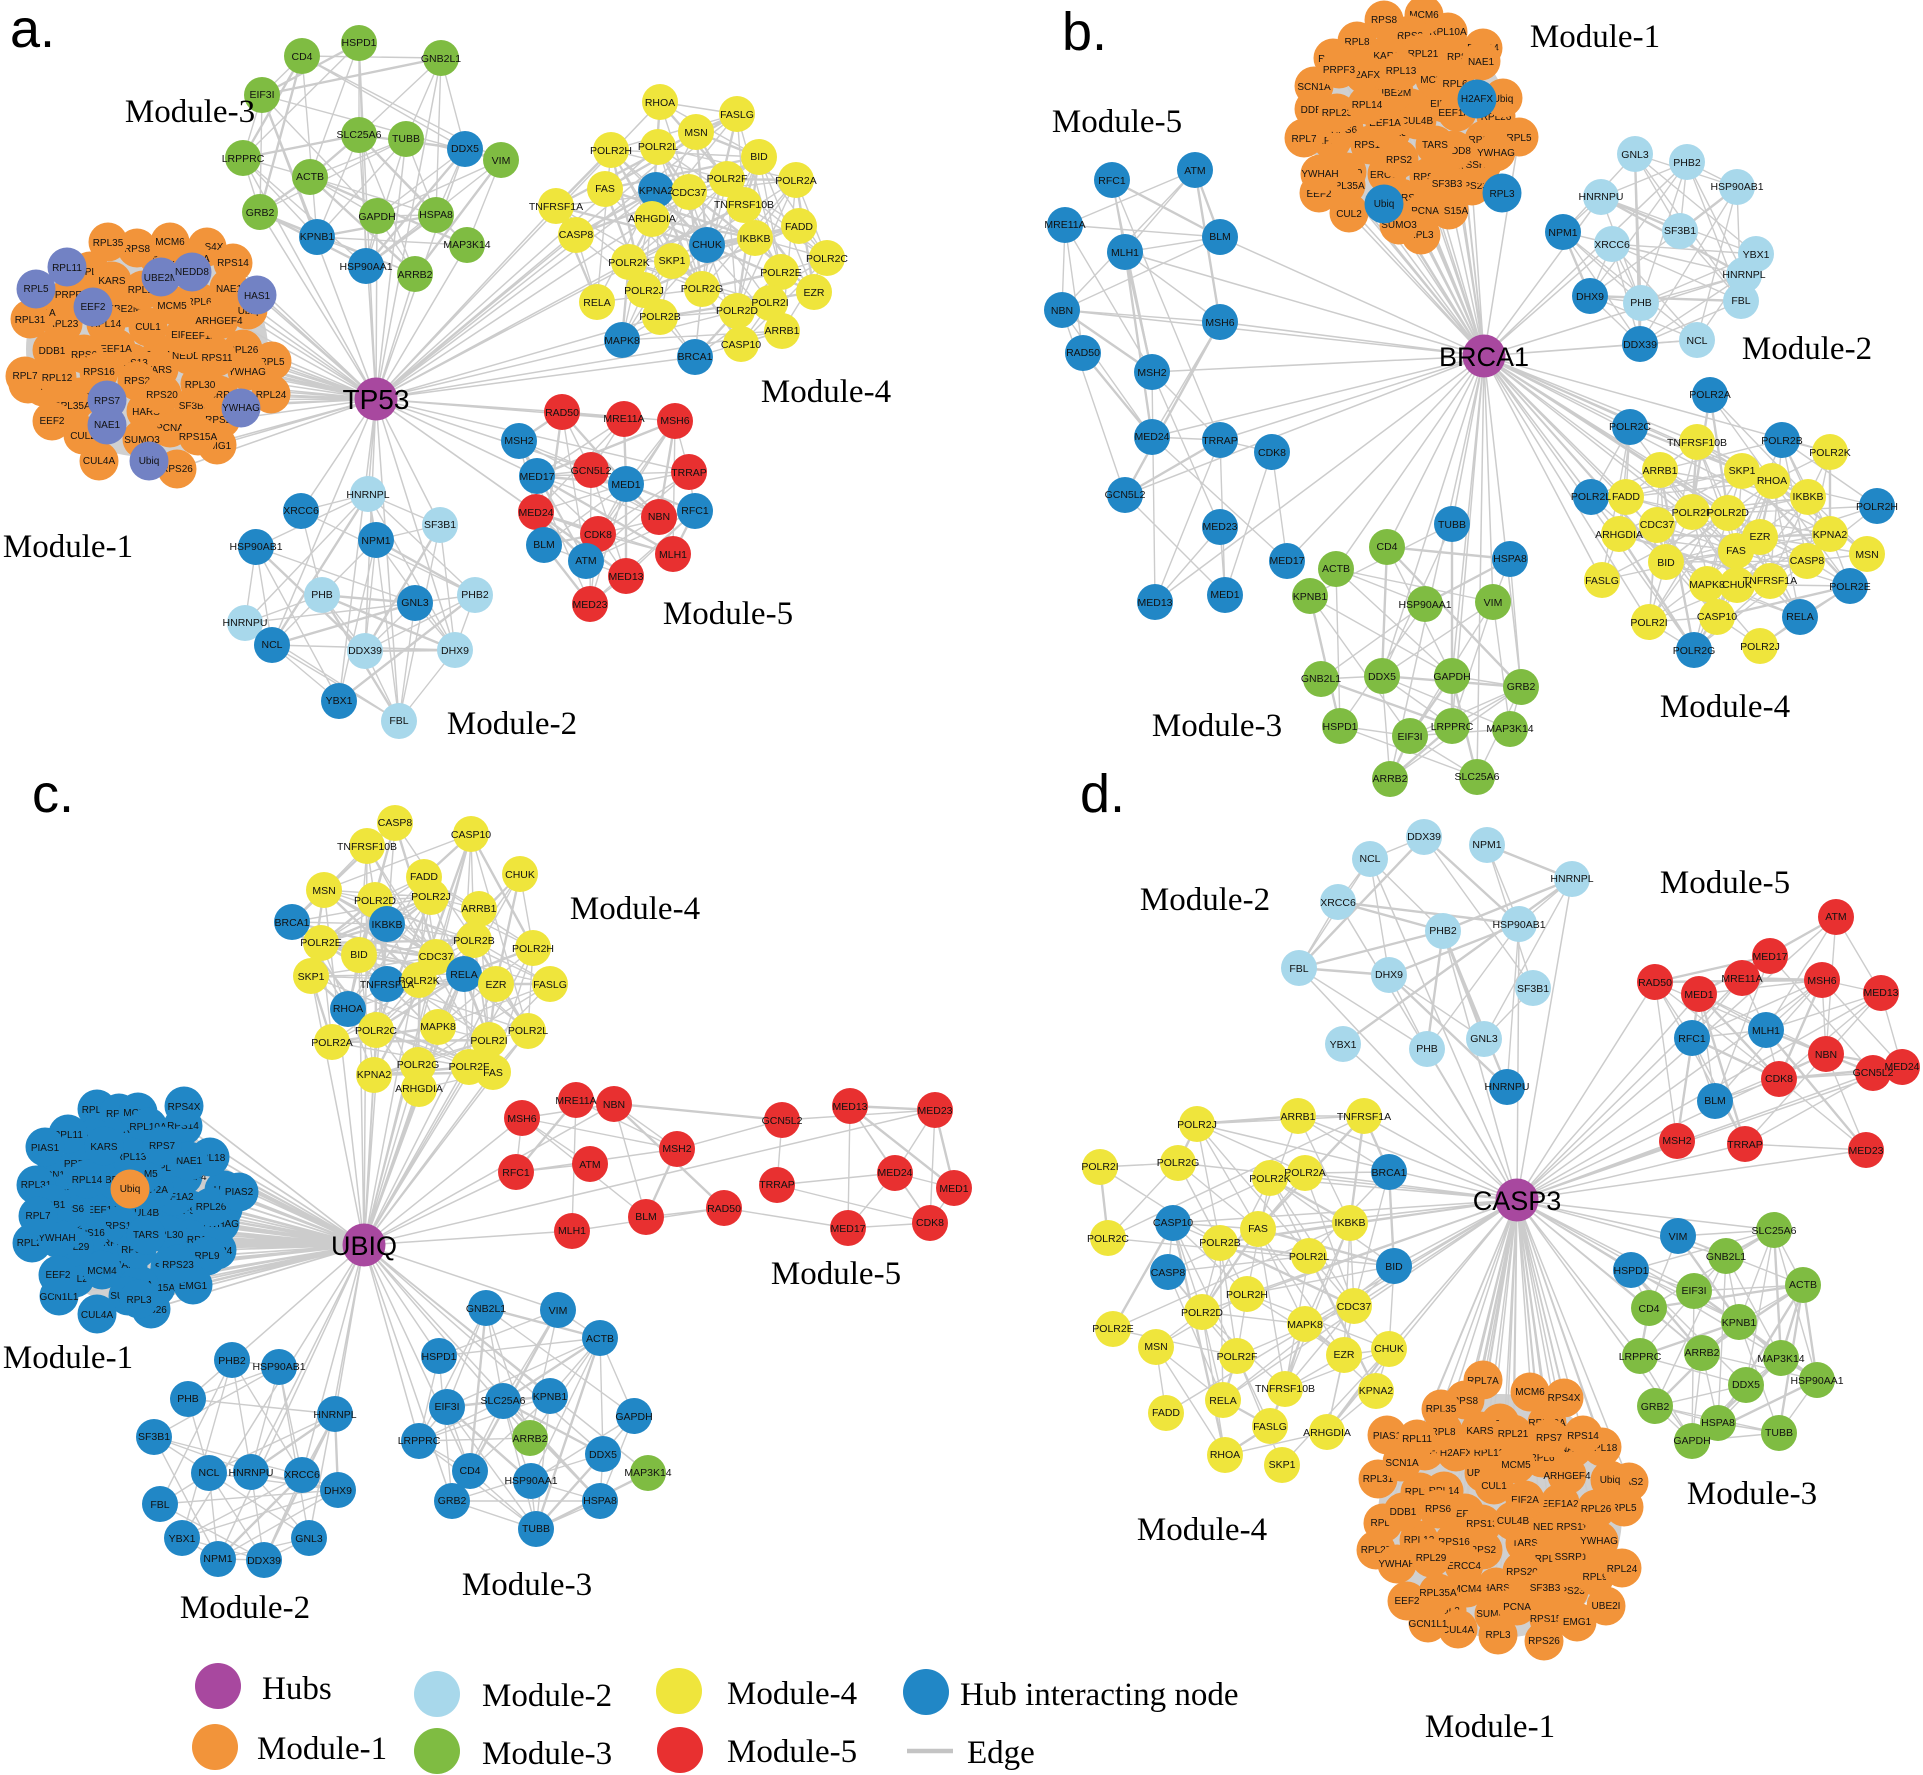  I want to click on svg-text: POLR2L, so click(528, 1031).